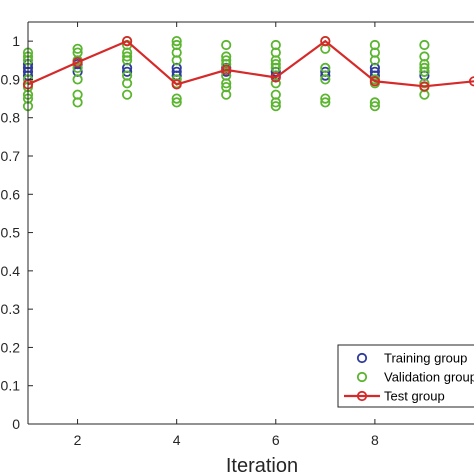  I want to click on y-tick-label: 0.7, so click(11, 156).